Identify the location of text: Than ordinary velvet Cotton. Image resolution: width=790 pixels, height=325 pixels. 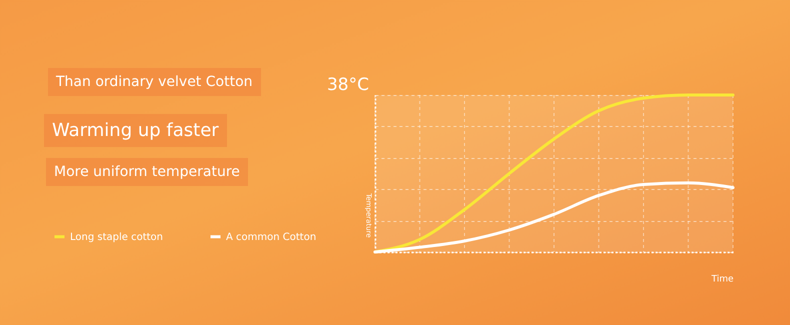
(154, 82).